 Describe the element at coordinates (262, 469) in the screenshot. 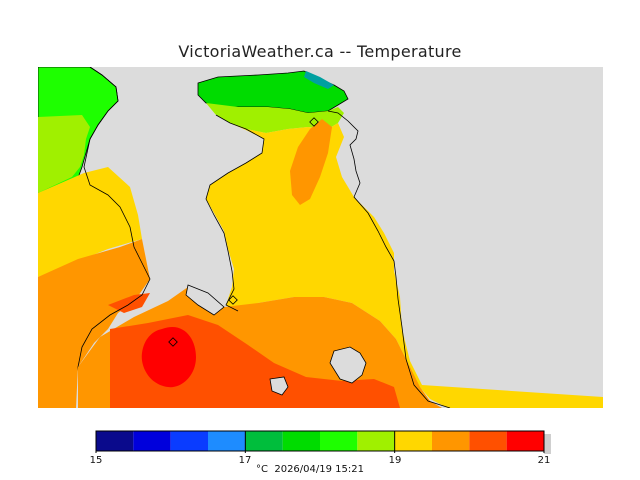

I see `legend-unit: °C` at that location.